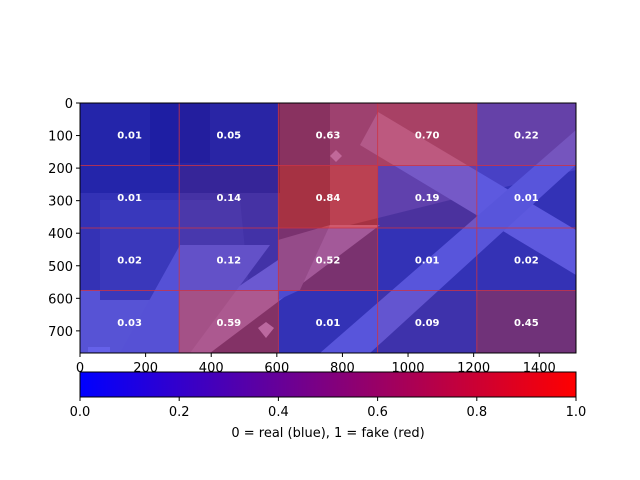  What do you see at coordinates (60, 137) in the screenshot?
I see `y-tick-label: 100` at bounding box center [60, 137].